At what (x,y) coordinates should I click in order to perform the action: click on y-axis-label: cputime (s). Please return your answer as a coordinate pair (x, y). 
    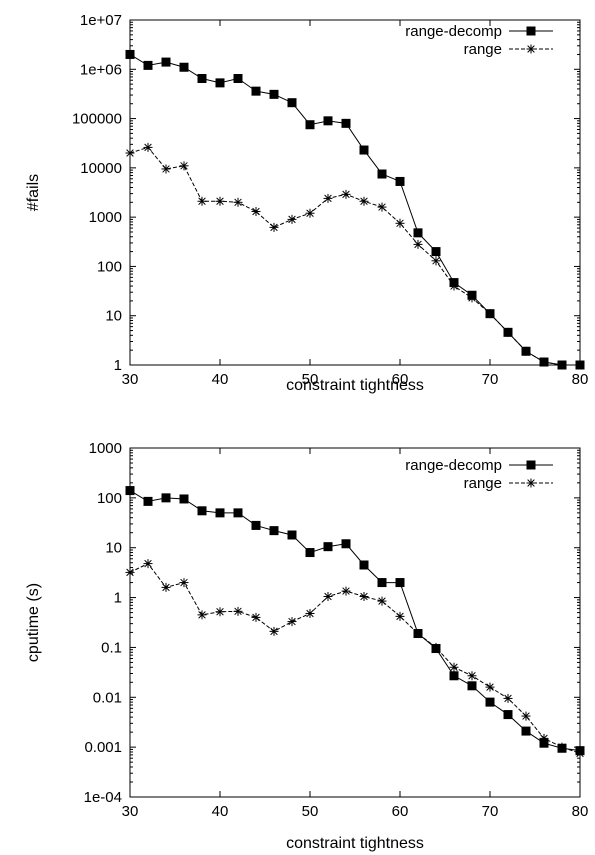
    Looking at the image, I should click on (33, 622).